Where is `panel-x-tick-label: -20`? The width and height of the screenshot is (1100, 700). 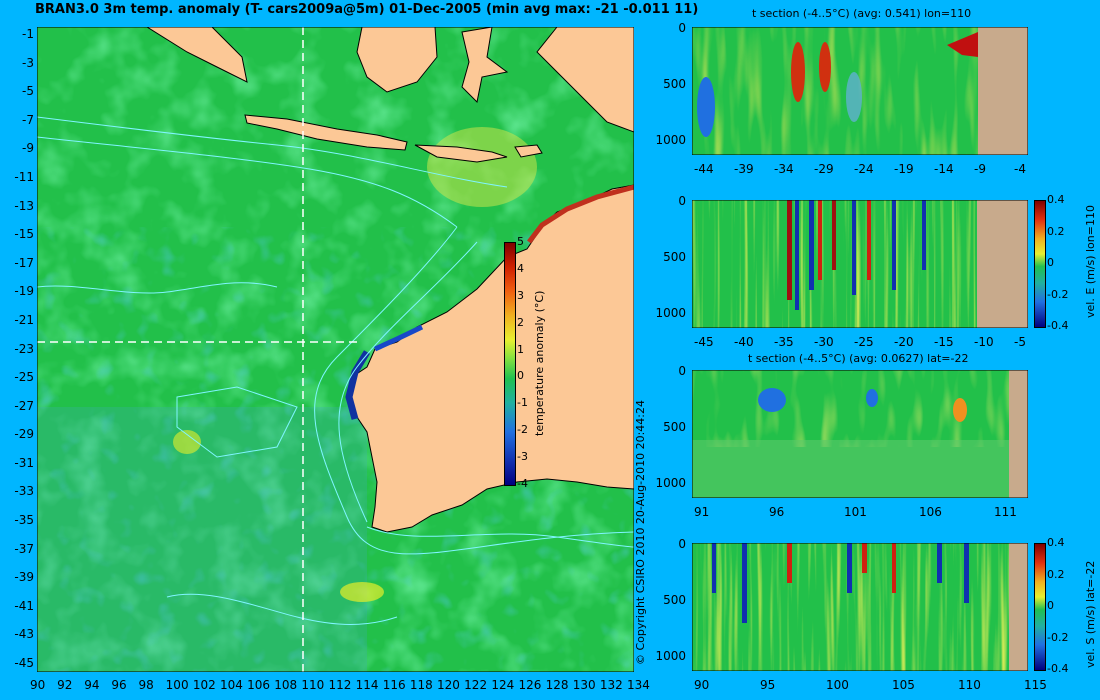 panel-x-tick-label: -20 is located at coordinates (904, 342).